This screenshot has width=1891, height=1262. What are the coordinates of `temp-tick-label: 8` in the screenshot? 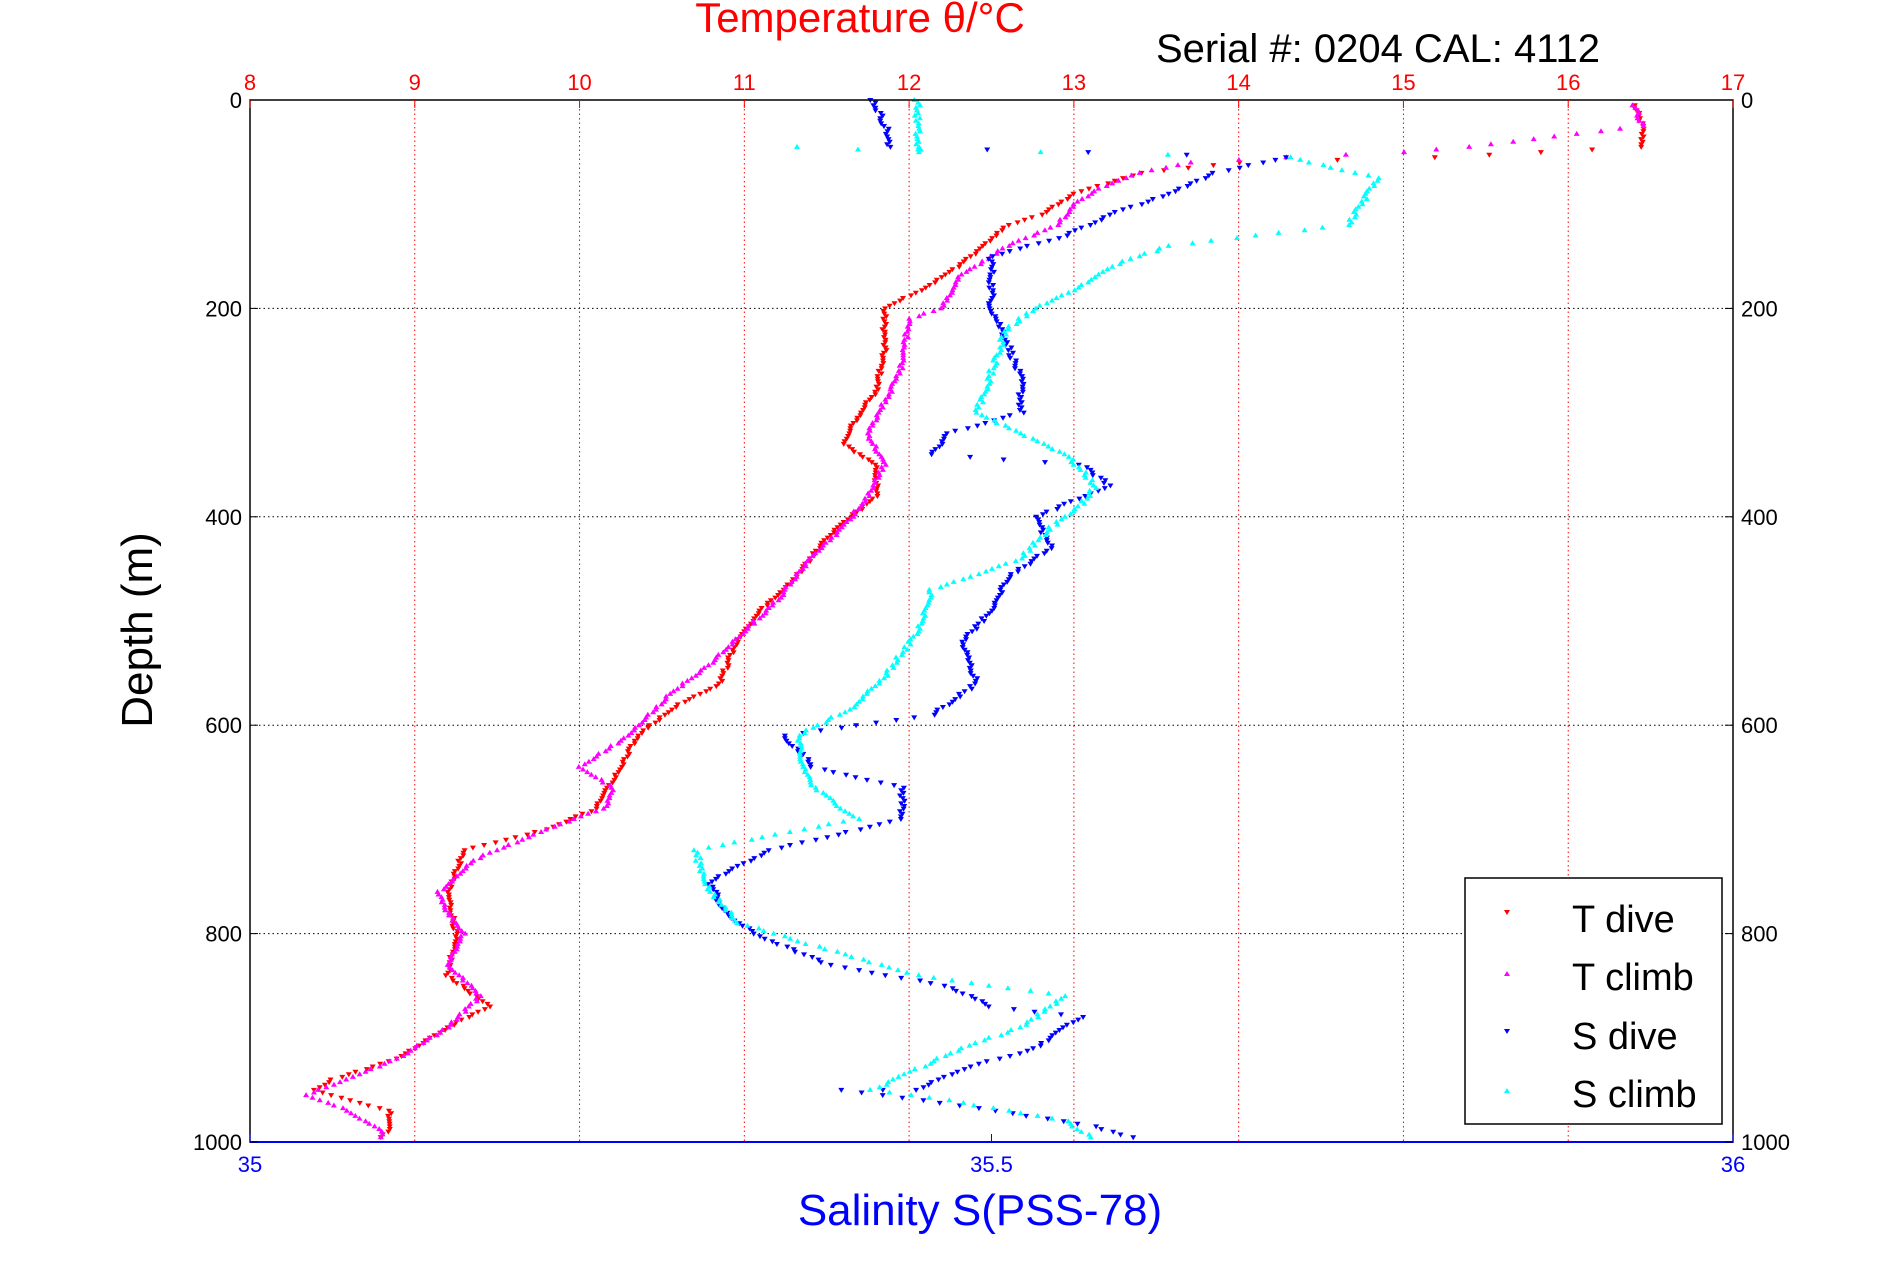 It's located at (250, 82).